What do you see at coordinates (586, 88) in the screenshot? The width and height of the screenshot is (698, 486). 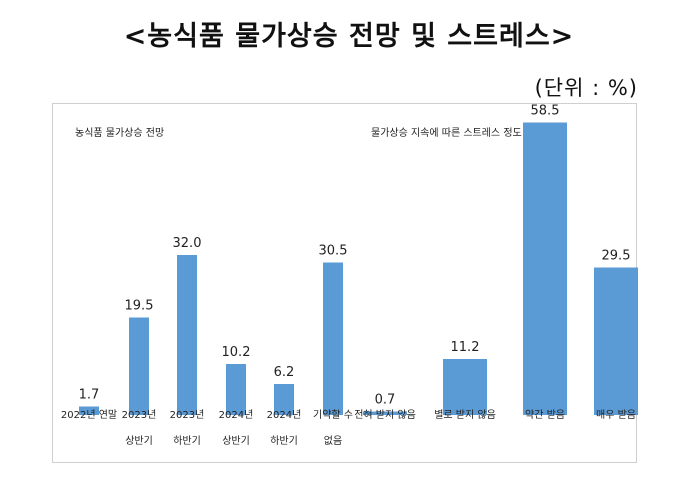 I see `unit-label: (단위 : %)` at bounding box center [586, 88].